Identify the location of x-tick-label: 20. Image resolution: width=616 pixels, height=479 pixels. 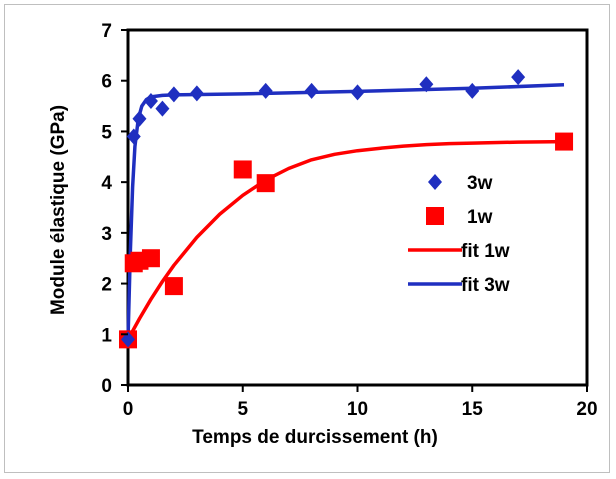
(586, 409).